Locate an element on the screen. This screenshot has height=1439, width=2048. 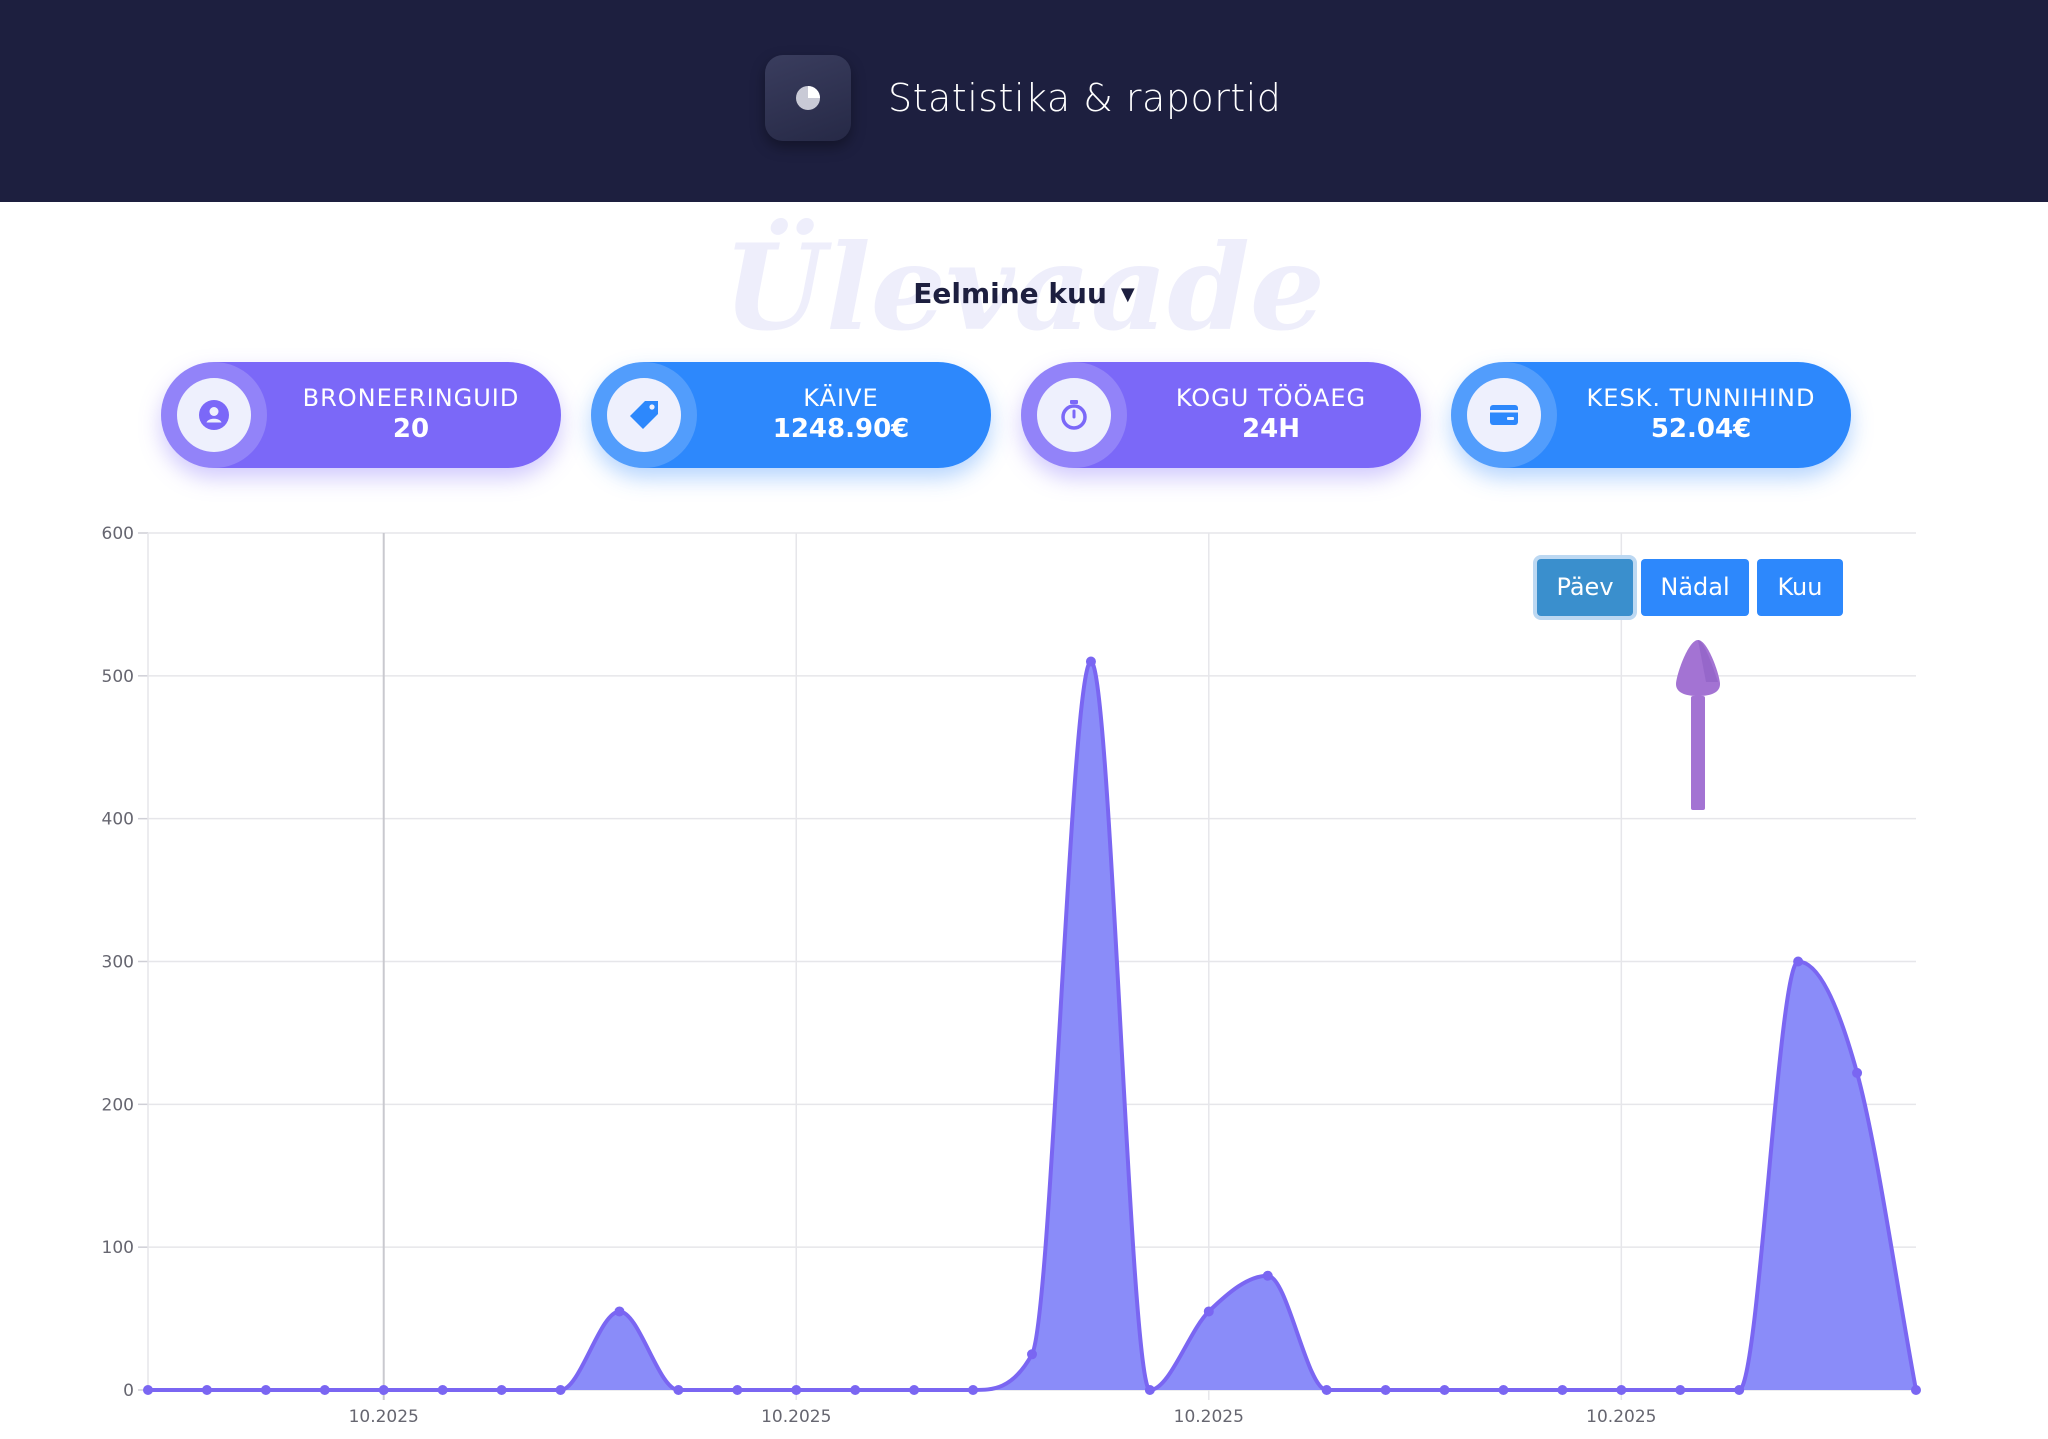
section-watermark: Ülevaade is located at coordinates (1024, 287).